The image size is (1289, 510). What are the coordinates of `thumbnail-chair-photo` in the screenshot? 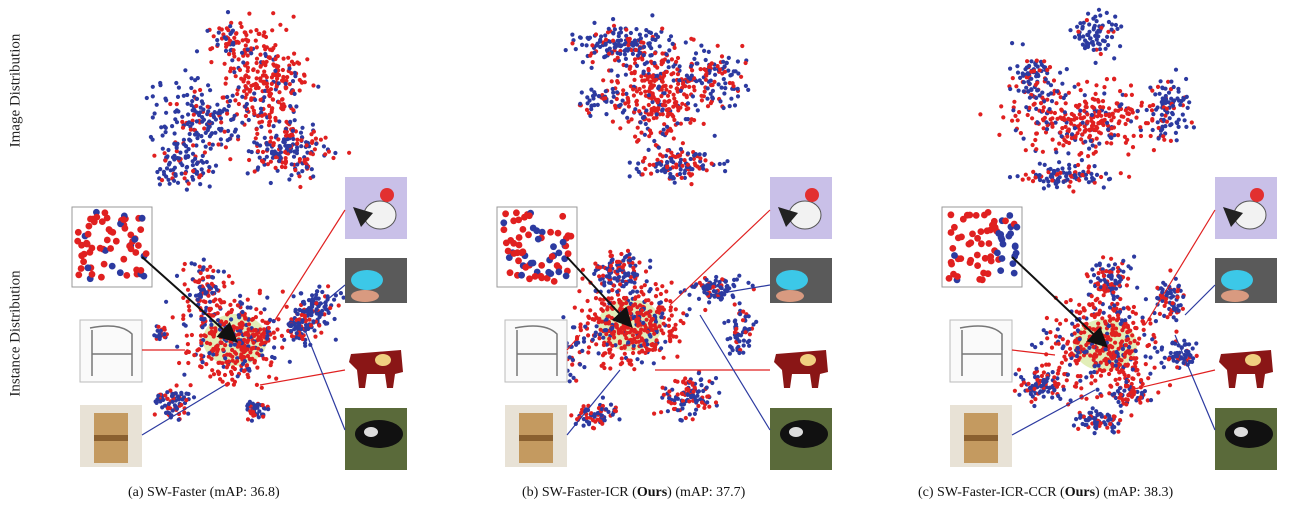 It's located at (111, 436).